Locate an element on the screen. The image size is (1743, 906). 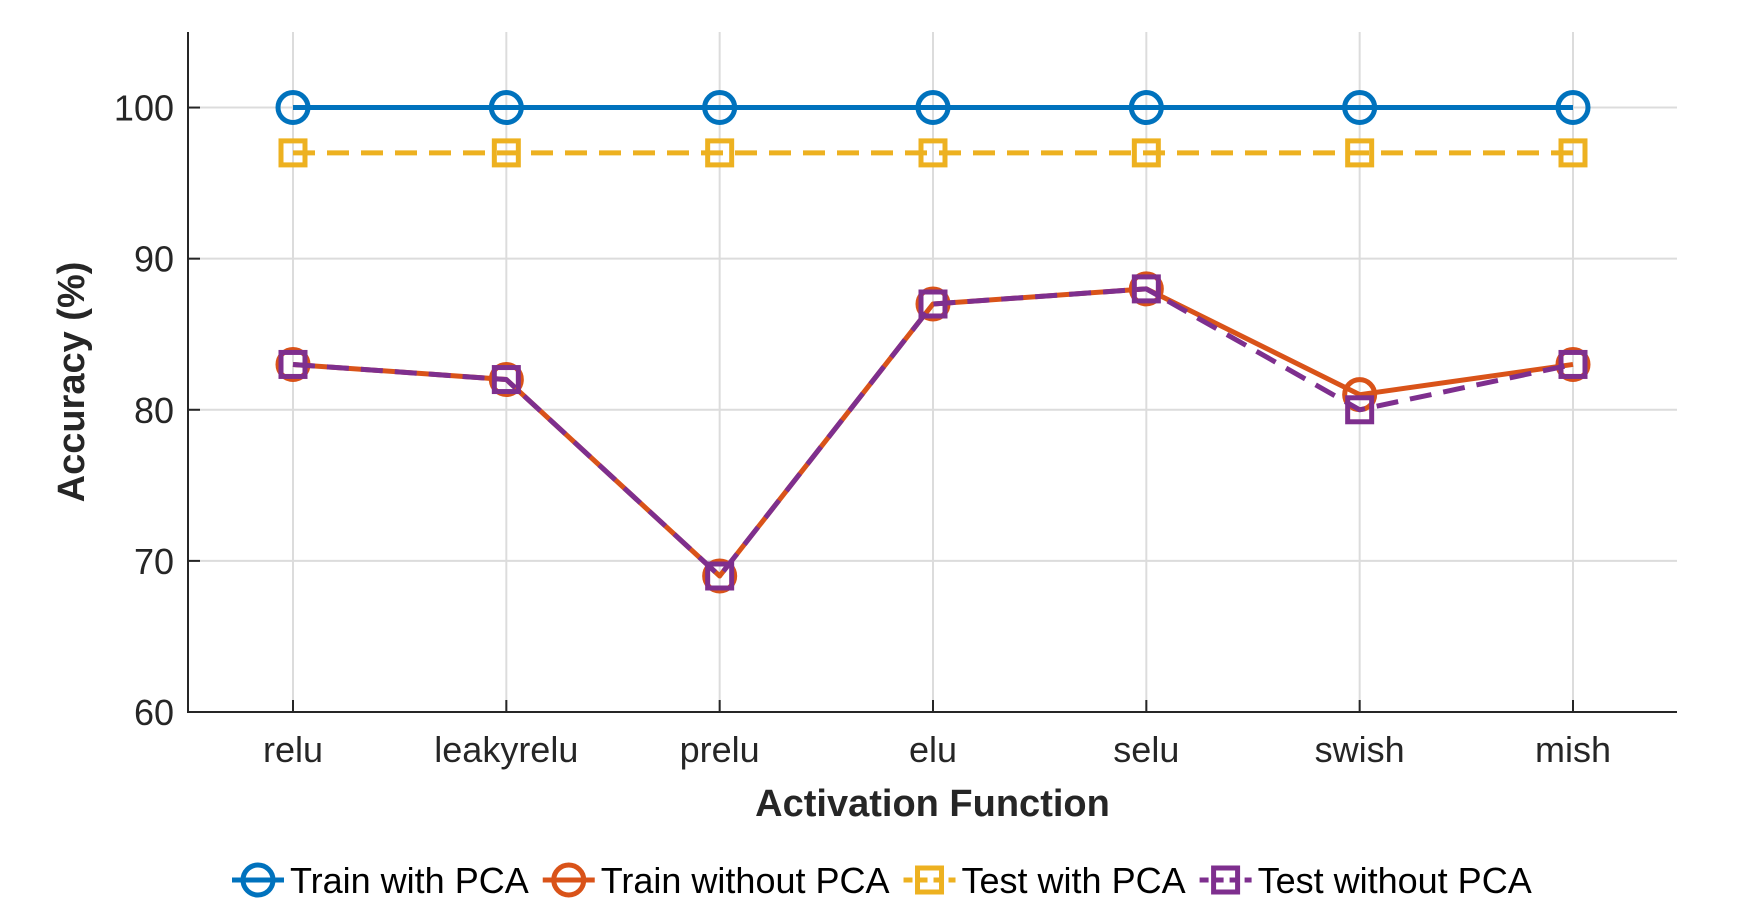
legend-label: Train with PCA is located at coordinates (409, 880).